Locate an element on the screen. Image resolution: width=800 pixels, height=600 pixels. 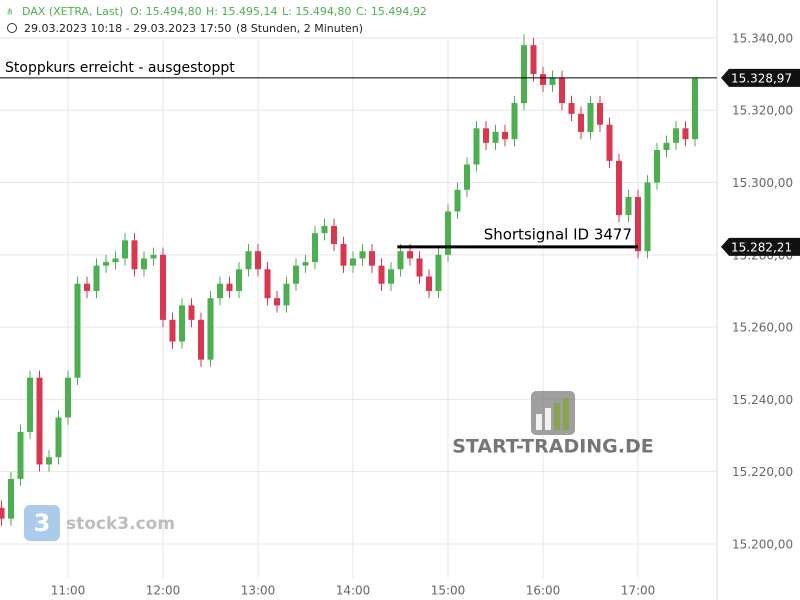
header-icon: ⋔ is located at coordinates (10, 13).